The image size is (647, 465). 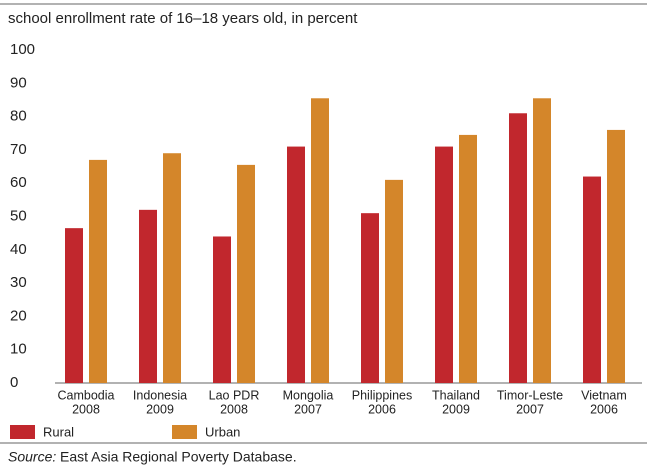 I want to click on source-label: Source:, so click(x=32, y=457).